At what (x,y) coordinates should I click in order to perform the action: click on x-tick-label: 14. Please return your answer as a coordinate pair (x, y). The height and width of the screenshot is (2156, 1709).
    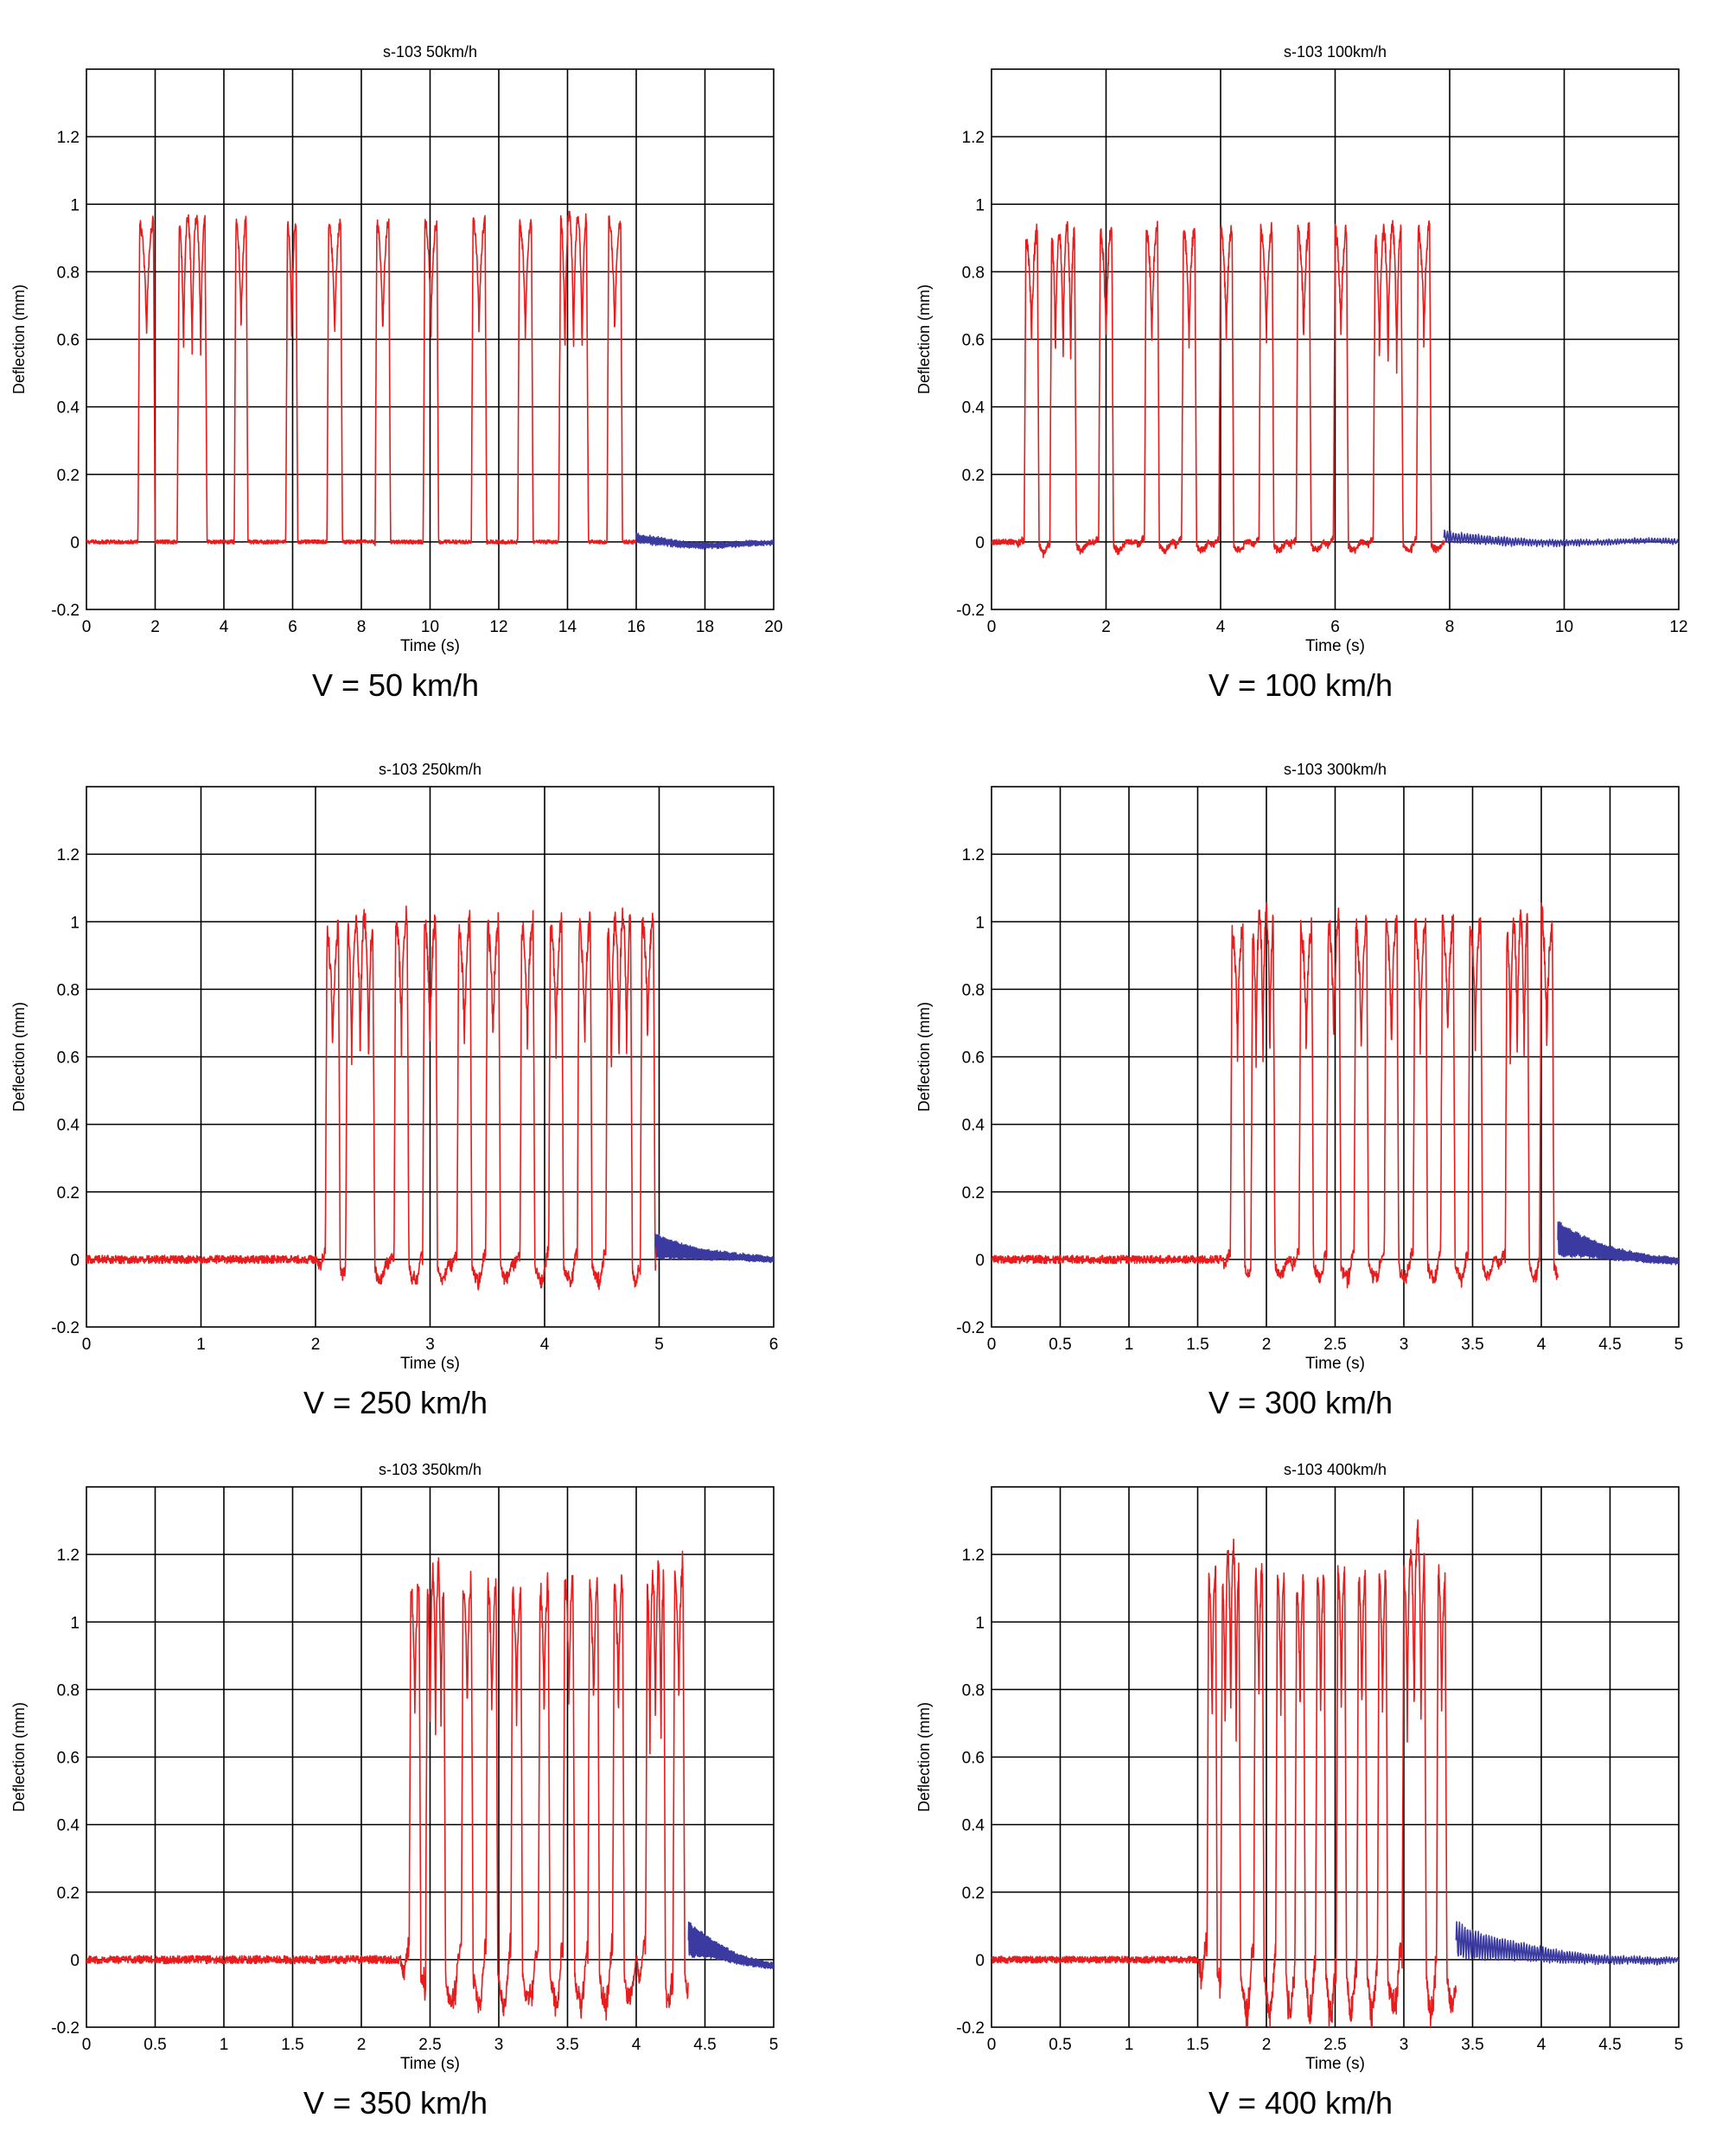
    Looking at the image, I should click on (567, 627).